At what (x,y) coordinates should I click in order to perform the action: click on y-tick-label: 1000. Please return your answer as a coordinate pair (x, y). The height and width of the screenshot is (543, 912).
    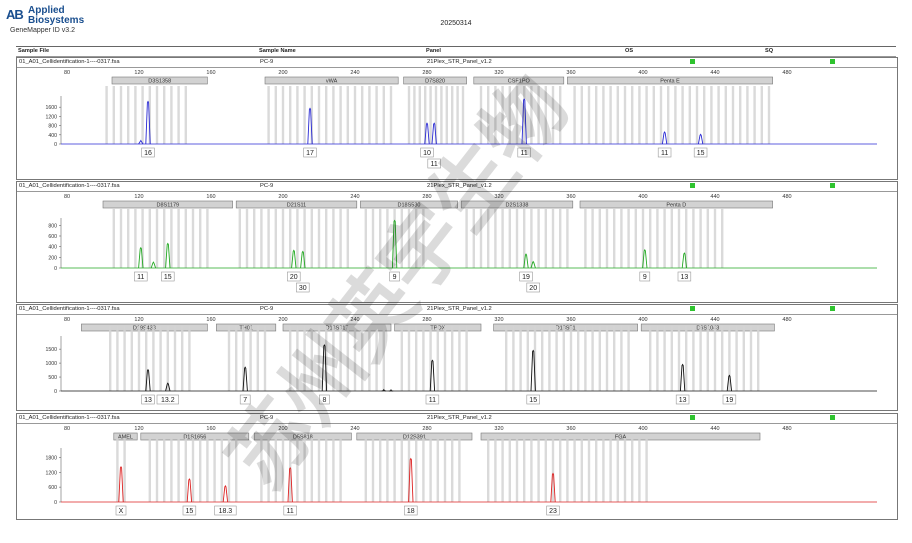
    Looking at the image, I should click on (51, 364).